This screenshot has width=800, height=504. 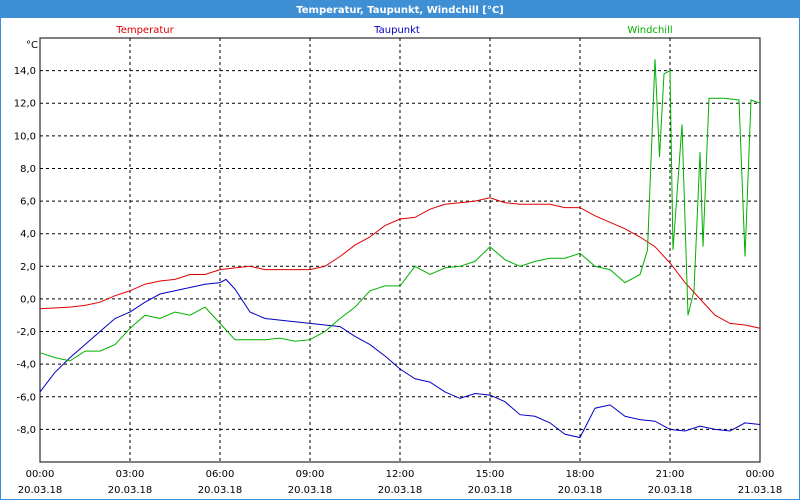 What do you see at coordinates (25, 104) in the screenshot?
I see `y-tick-label: 12,0` at bounding box center [25, 104].